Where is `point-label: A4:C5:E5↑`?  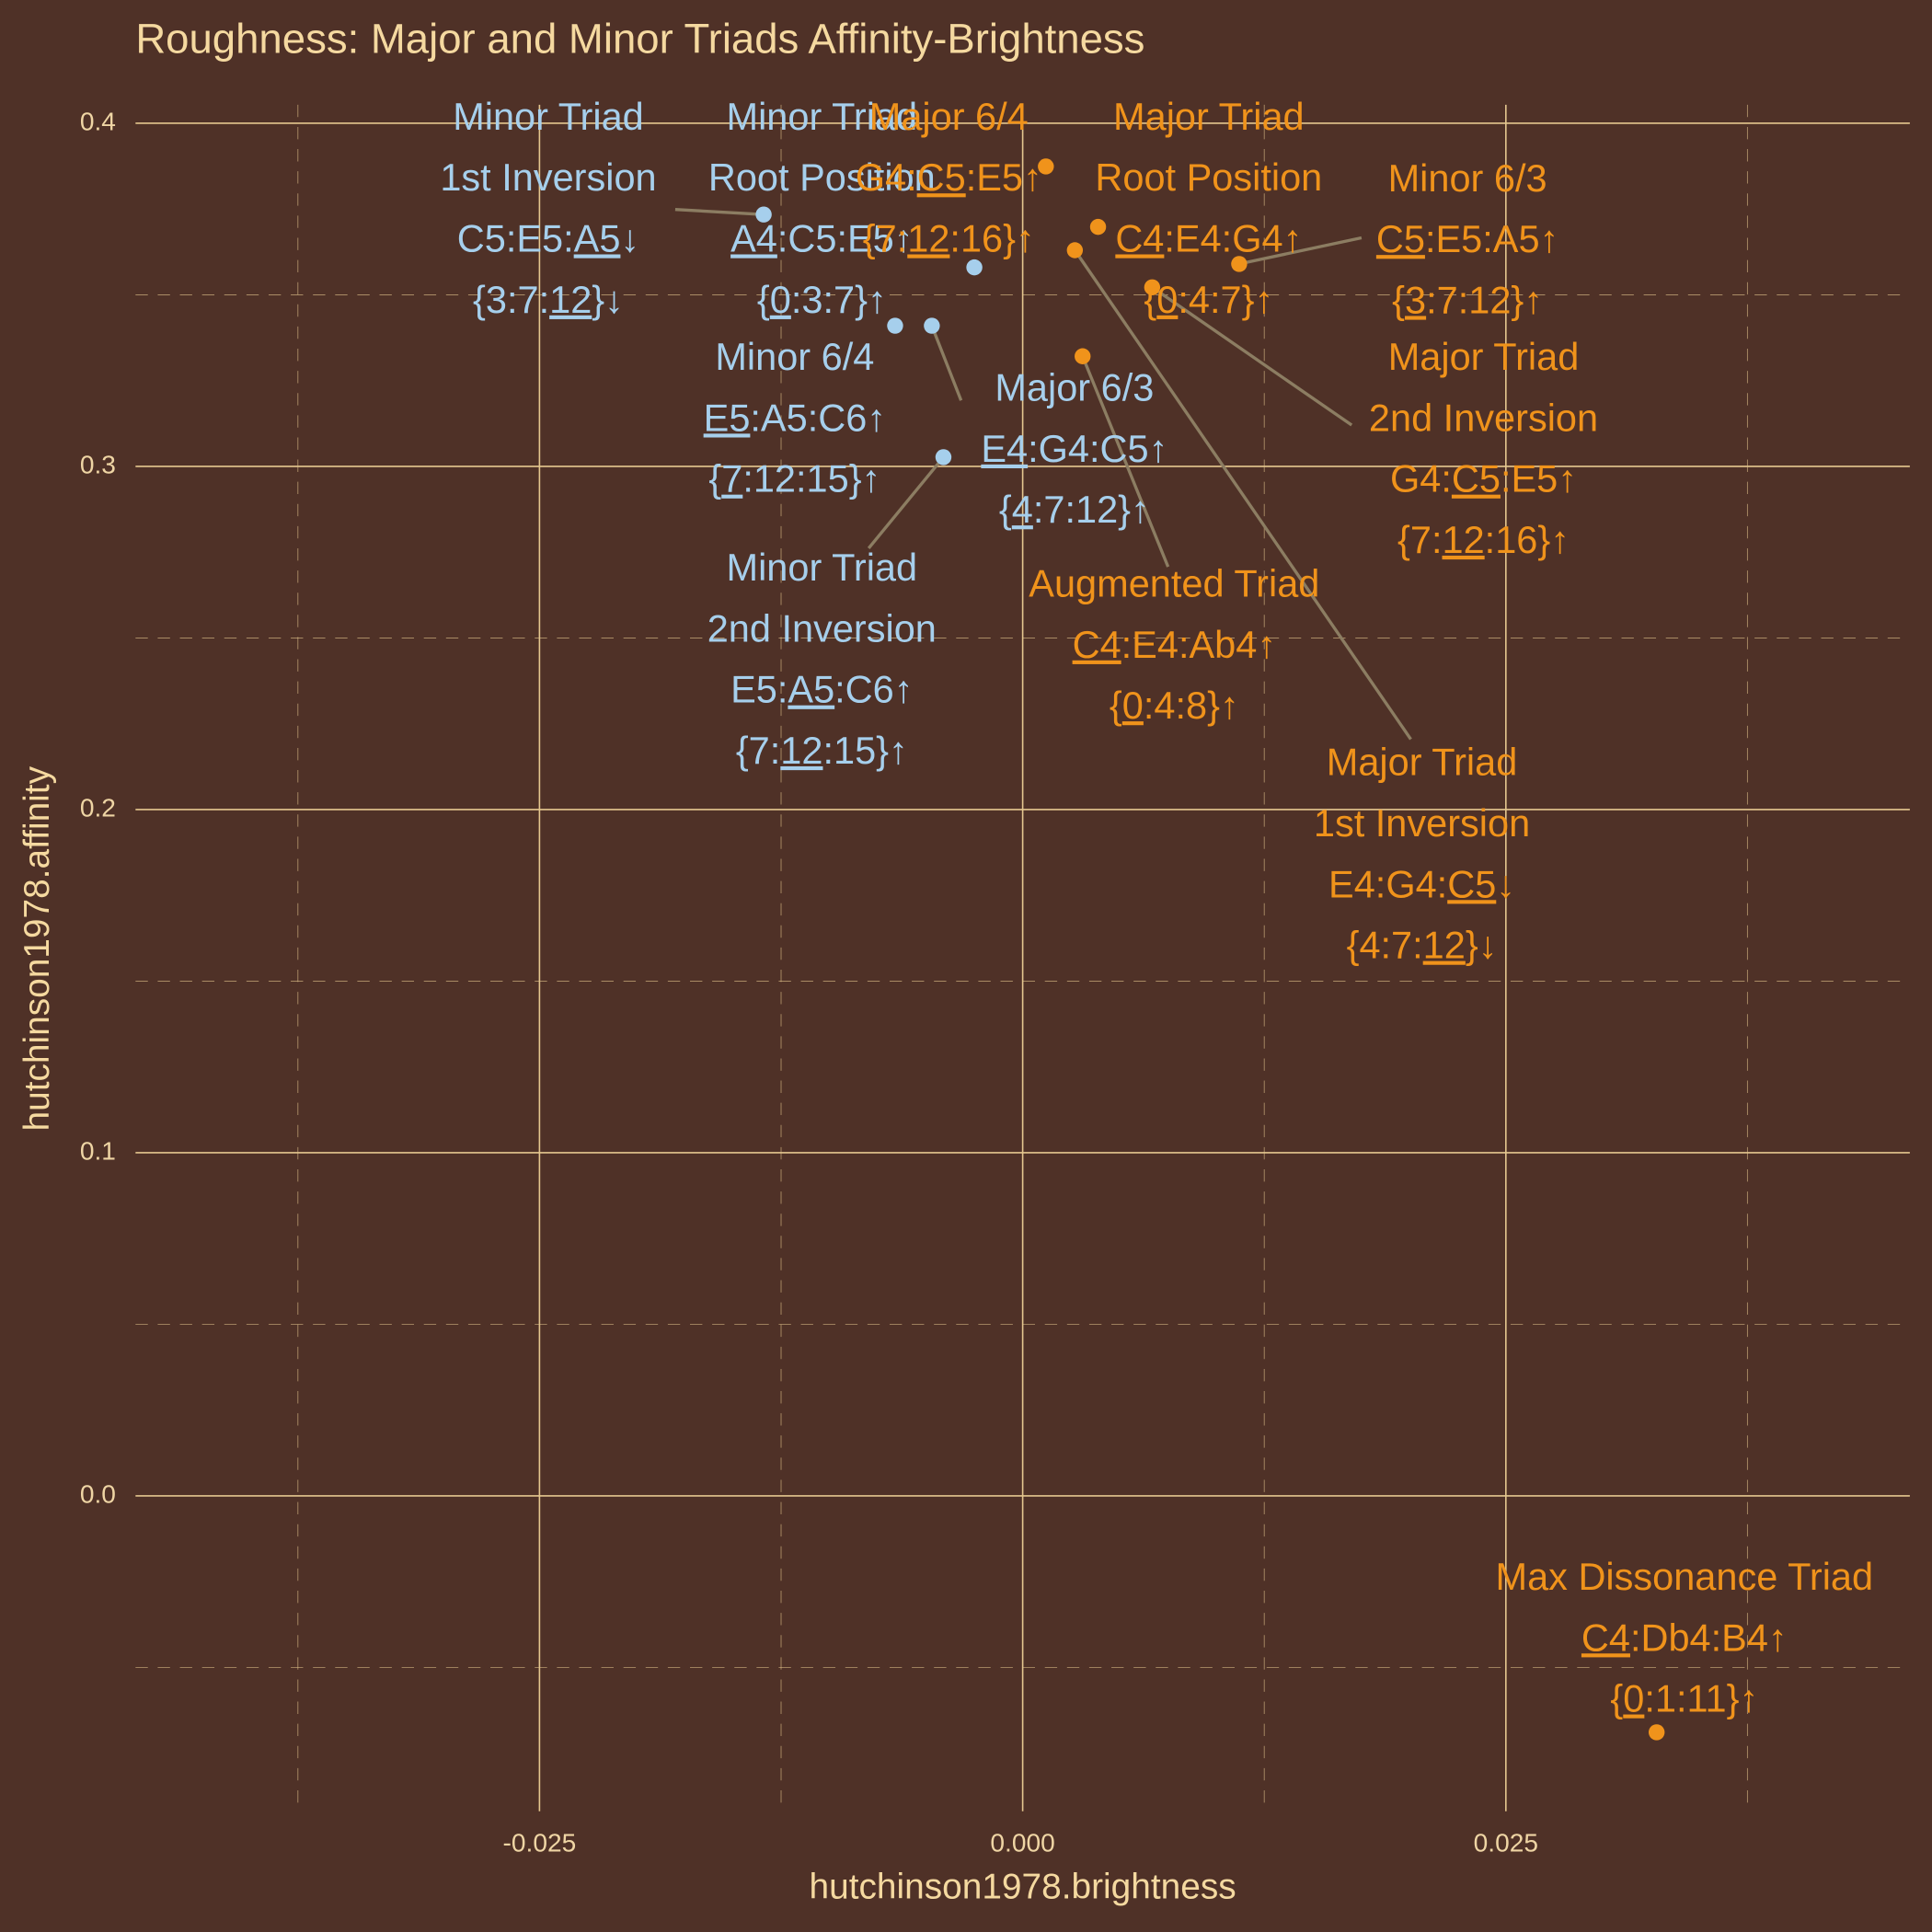
point-label: A4:C5:E5↑ is located at coordinates (821, 237).